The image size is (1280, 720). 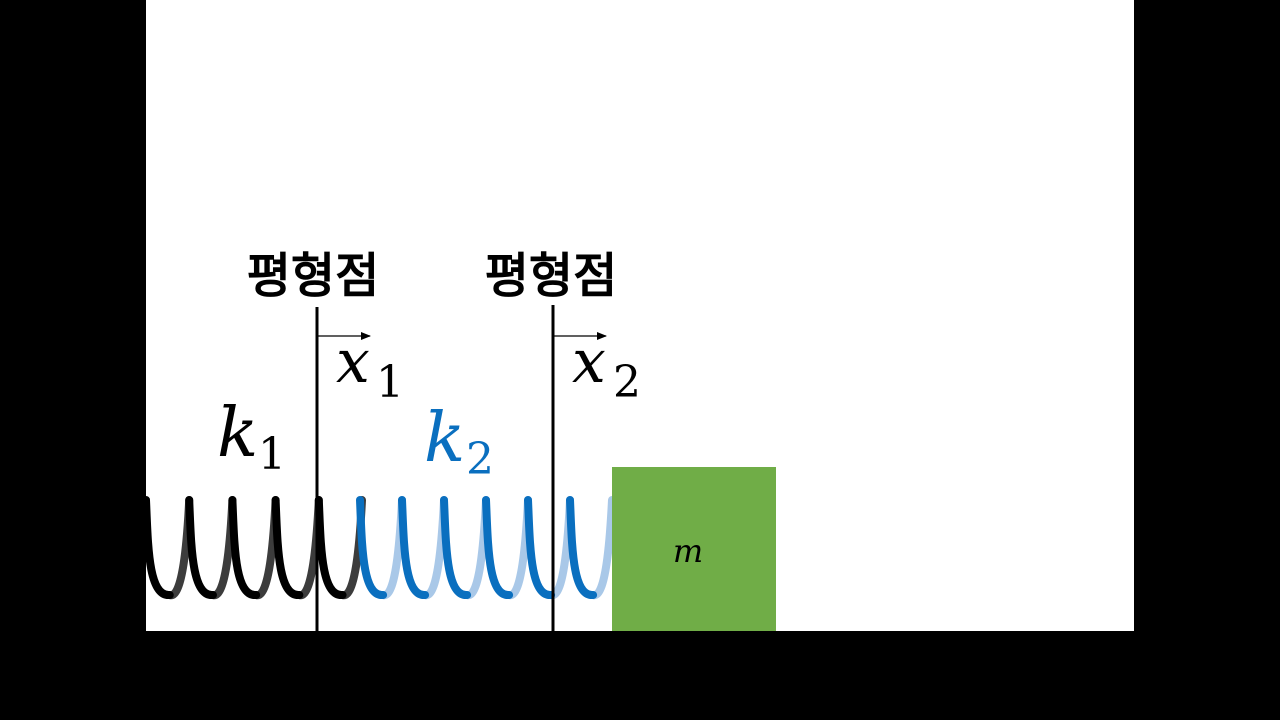 I want to click on spring-label-k1: k 1, so click(x=251, y=437).